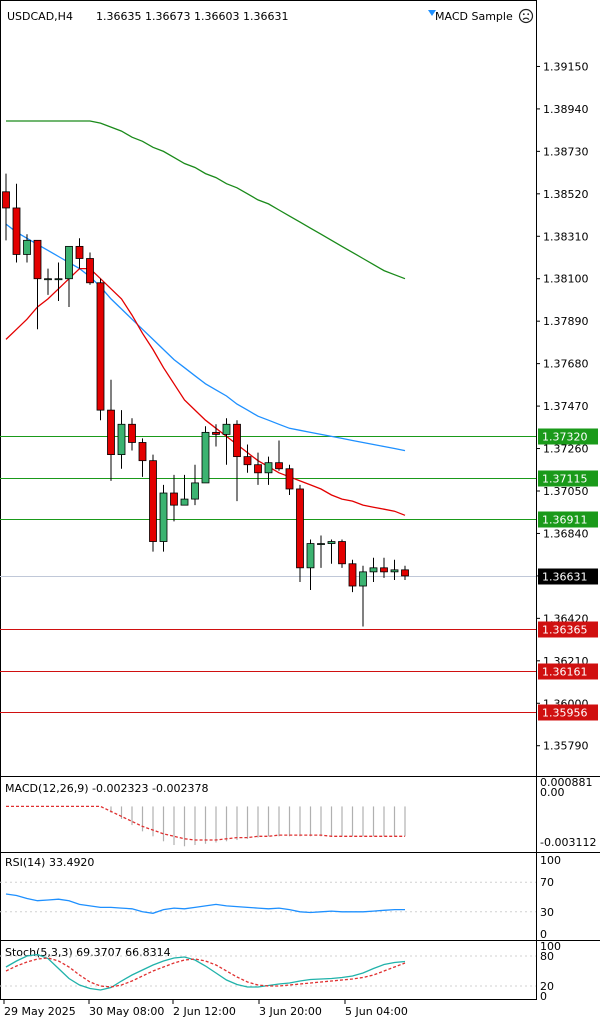 This screenshot has width=600, height=1019. Describe the element at coordinates (543, 996) in the screenshot. I see `stoch-tick-label: 0` at that location.